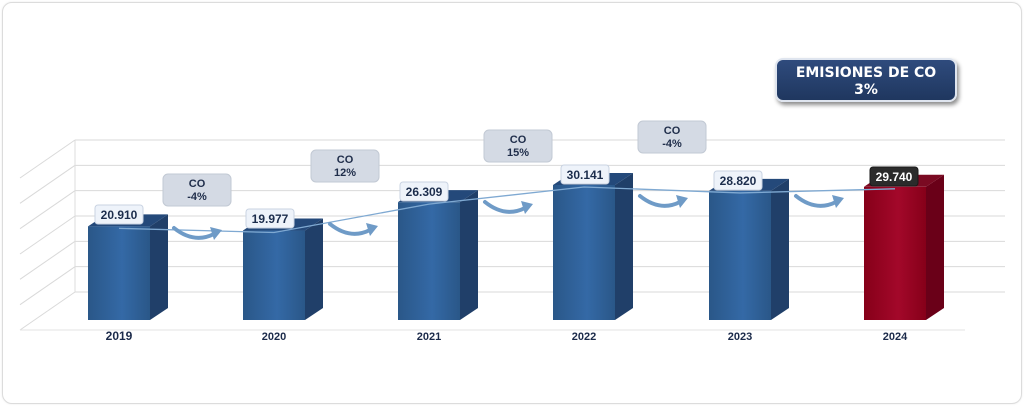  What do you see at coordinates (119, 336) in the screenshot?
I see `x-tick-label: 2019` at bounding box center [119, 336].